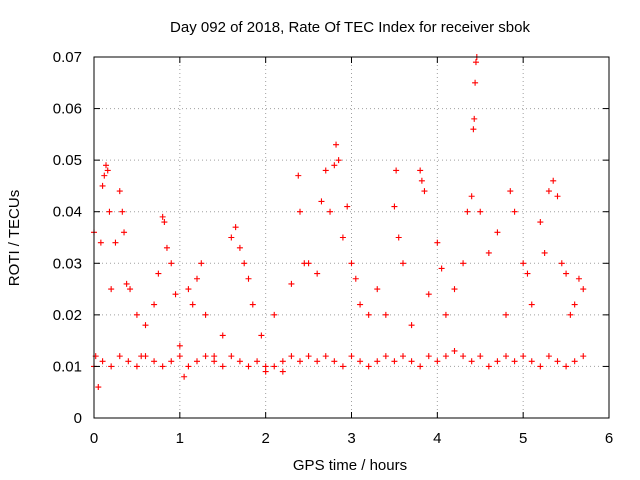 This screenshot has width=640, height=480. I want to click on y-tick-label: 0, so click(78, 418).